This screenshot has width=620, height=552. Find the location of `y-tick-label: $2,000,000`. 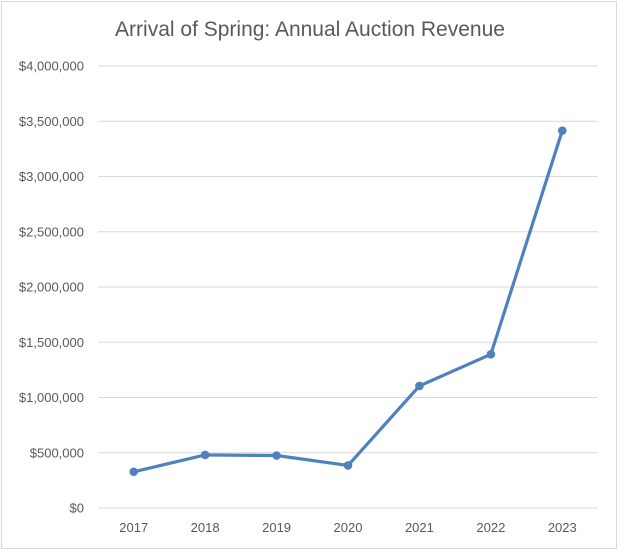

y-tick-label: $2,000,000 is located at coordinates (51, 287).